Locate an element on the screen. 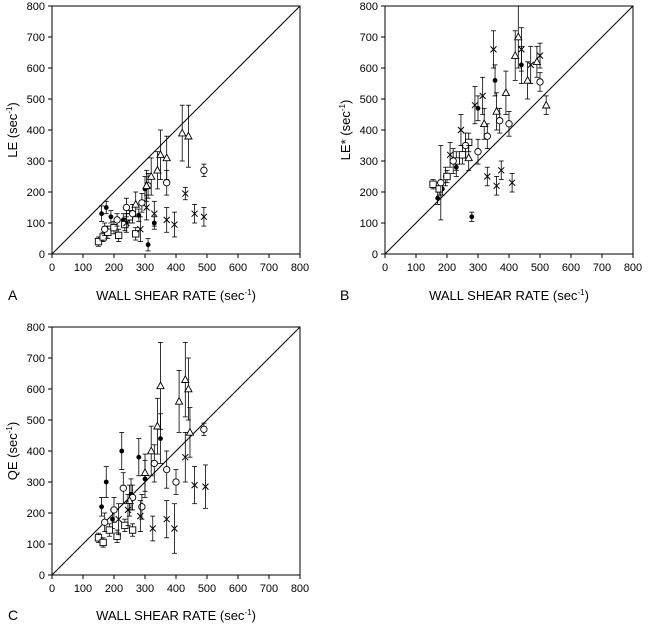 The image size is (650, 626). x-tick-label: 300 is located at coordinates (145, 268).